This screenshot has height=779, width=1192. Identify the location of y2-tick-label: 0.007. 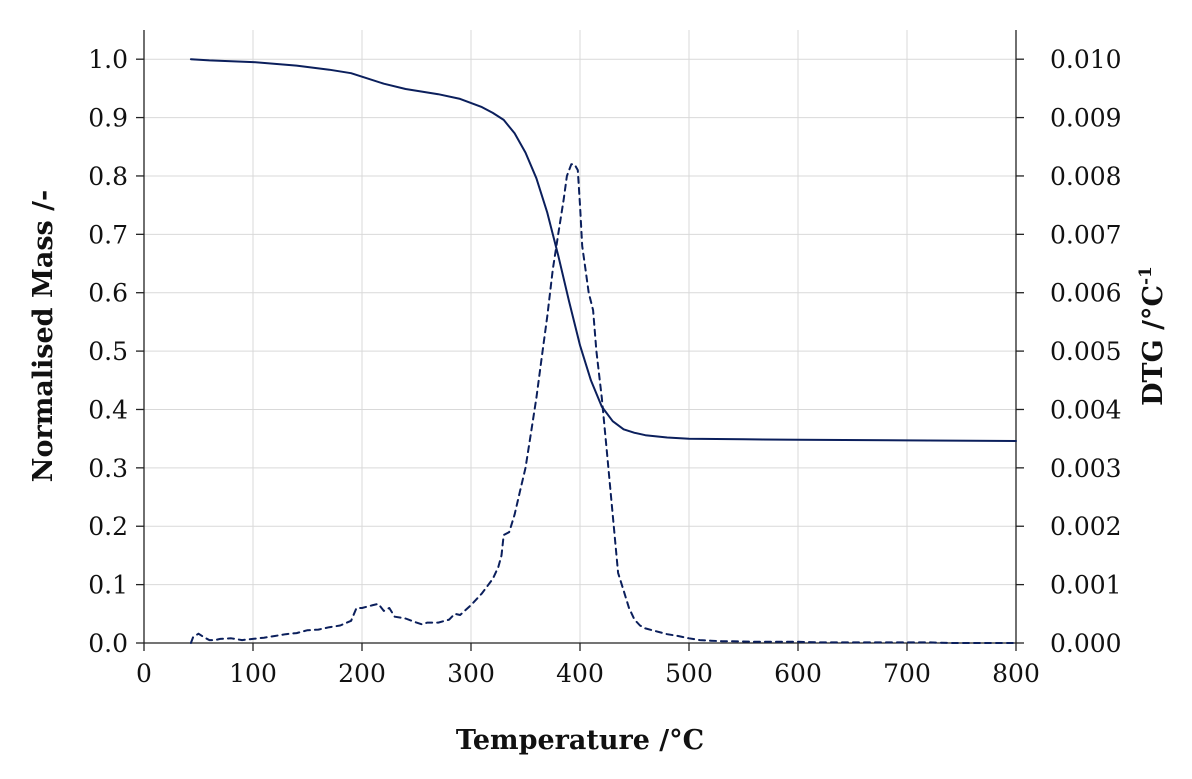
(1086, 234).